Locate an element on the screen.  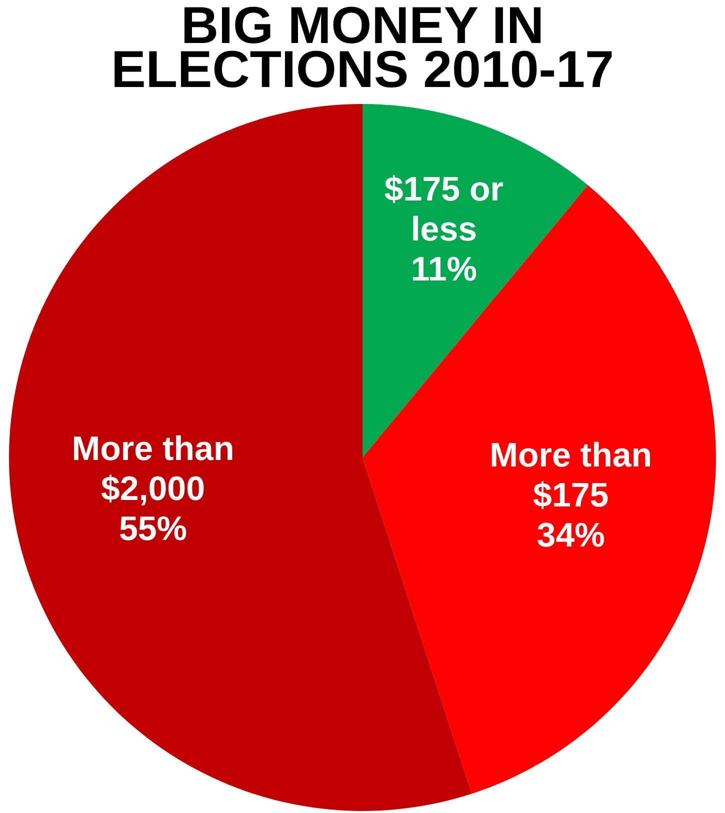
chart-title: BIG MONEY IN ELECTIONS 2010-17 is located at coordinates (362, 50).